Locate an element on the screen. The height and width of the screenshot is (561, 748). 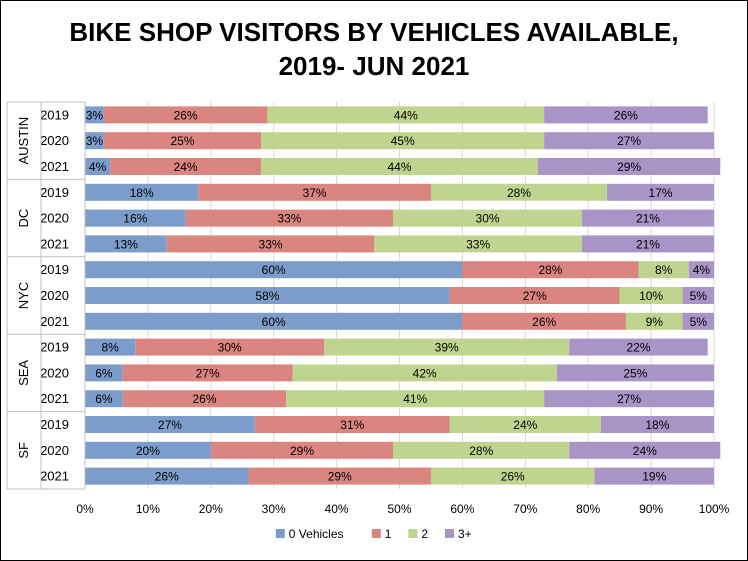
x-tick-label: 80% is located at coordinates (588, 509).